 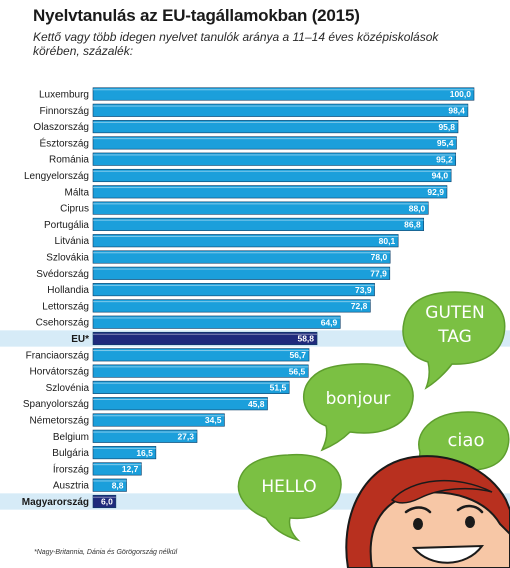 What do you see at coordinates (117, 469) in the screenshot?
I see `bar-irorszag` at bounding box center [117, 469].